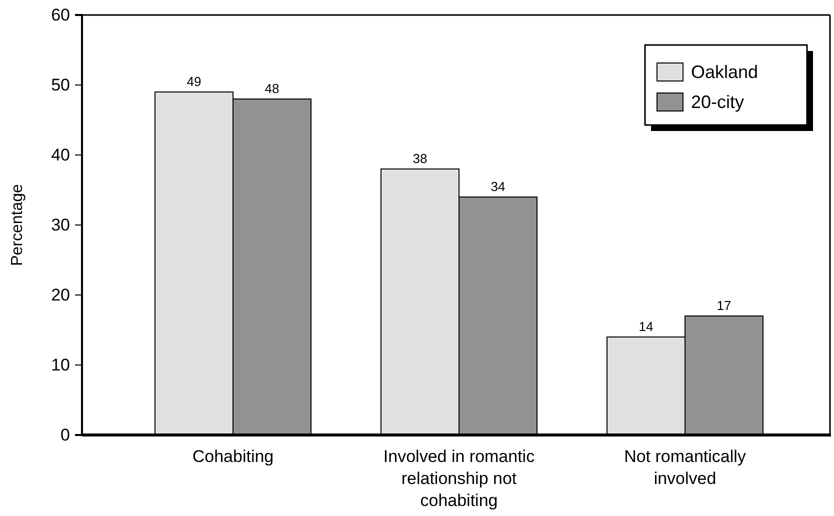 This screenshot has width=834, height=516. What do you see at coordinates (498, 186) in the screenshot?
I see `data-label: 34` at bounding box center [498, 186].